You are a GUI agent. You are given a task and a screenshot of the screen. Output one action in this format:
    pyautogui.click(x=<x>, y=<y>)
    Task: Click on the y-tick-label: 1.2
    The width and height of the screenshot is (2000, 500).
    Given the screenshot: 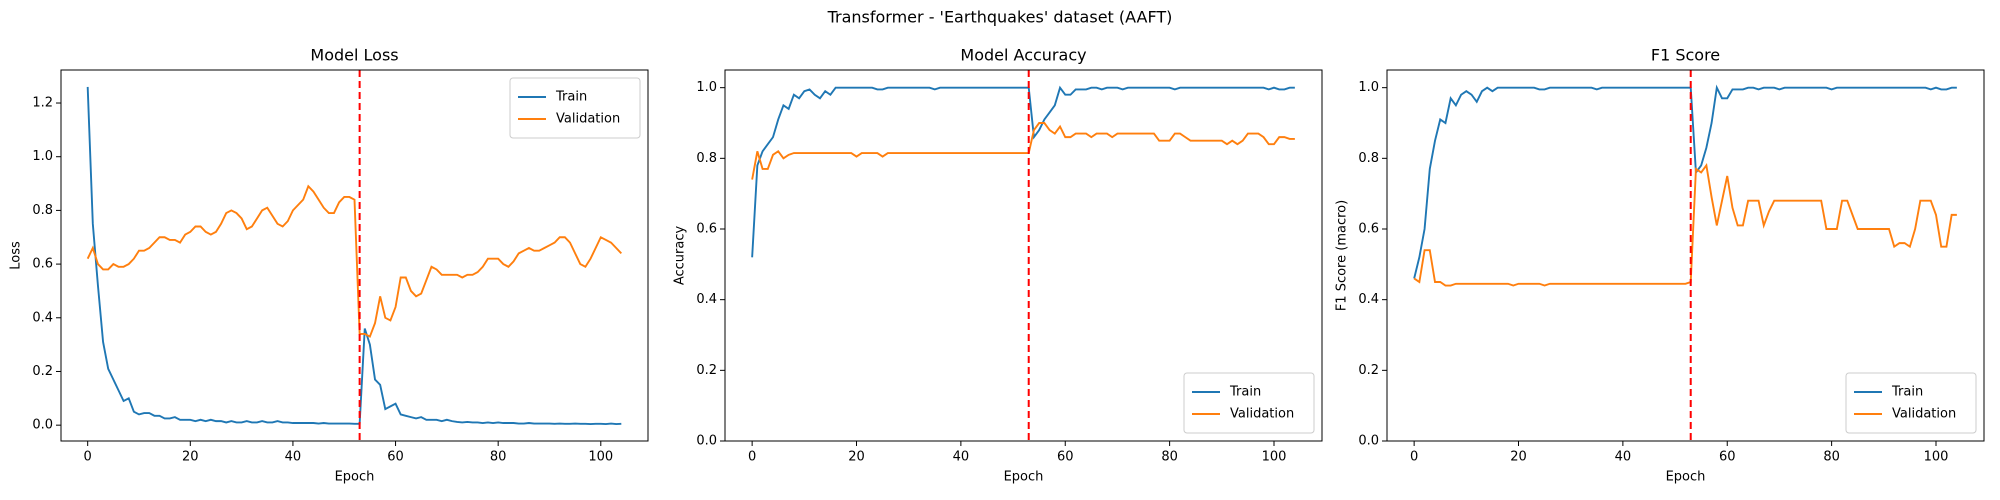 What is the action you would take?
    pyautogui.click(x=42, y=103)
    